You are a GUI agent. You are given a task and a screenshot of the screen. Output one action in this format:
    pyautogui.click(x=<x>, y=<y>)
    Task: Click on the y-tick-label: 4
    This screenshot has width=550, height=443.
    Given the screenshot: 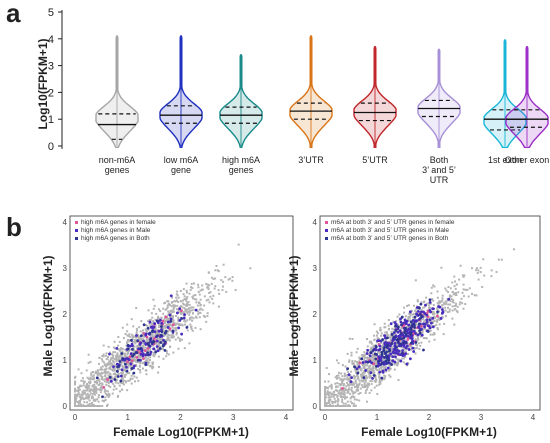 What is the action you would take?
    pyautogui.click(x=315, y=222)
    